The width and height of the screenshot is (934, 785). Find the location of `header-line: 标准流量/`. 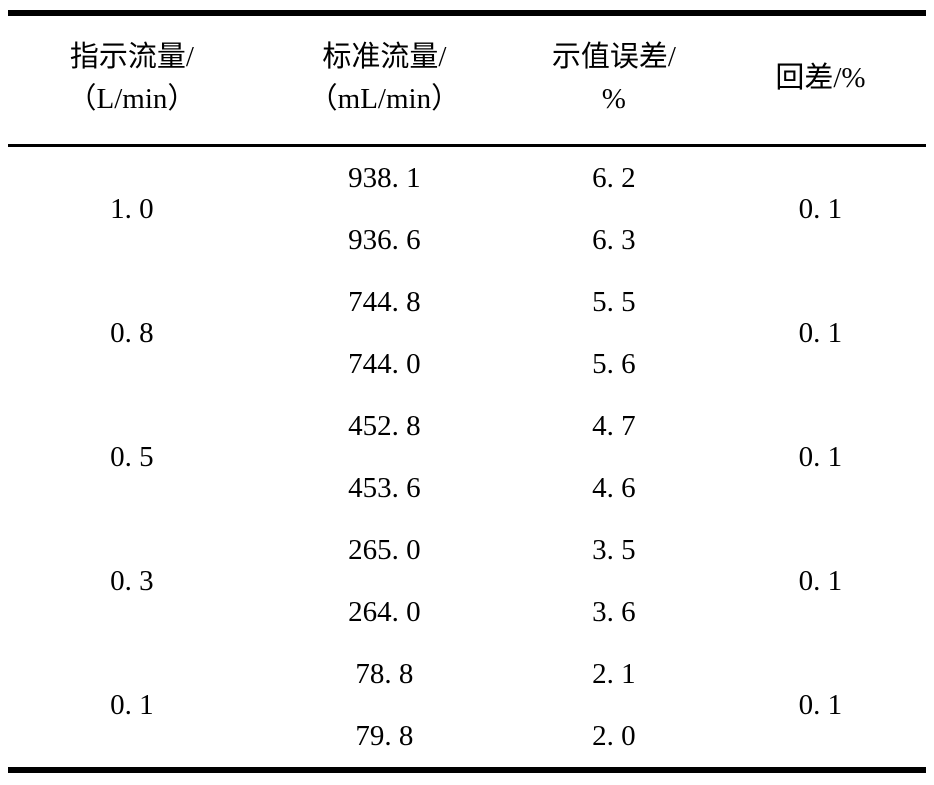

header-line: 标准流量/ is located at coordinates (384, 57).